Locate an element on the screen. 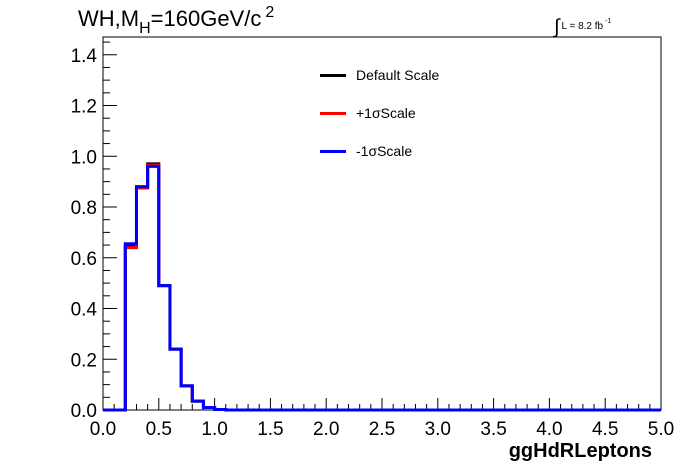 The width and height of the screenshot is (696, 472). x-axis-label: ggHdRLeptons is located at coordinates (580, 451).